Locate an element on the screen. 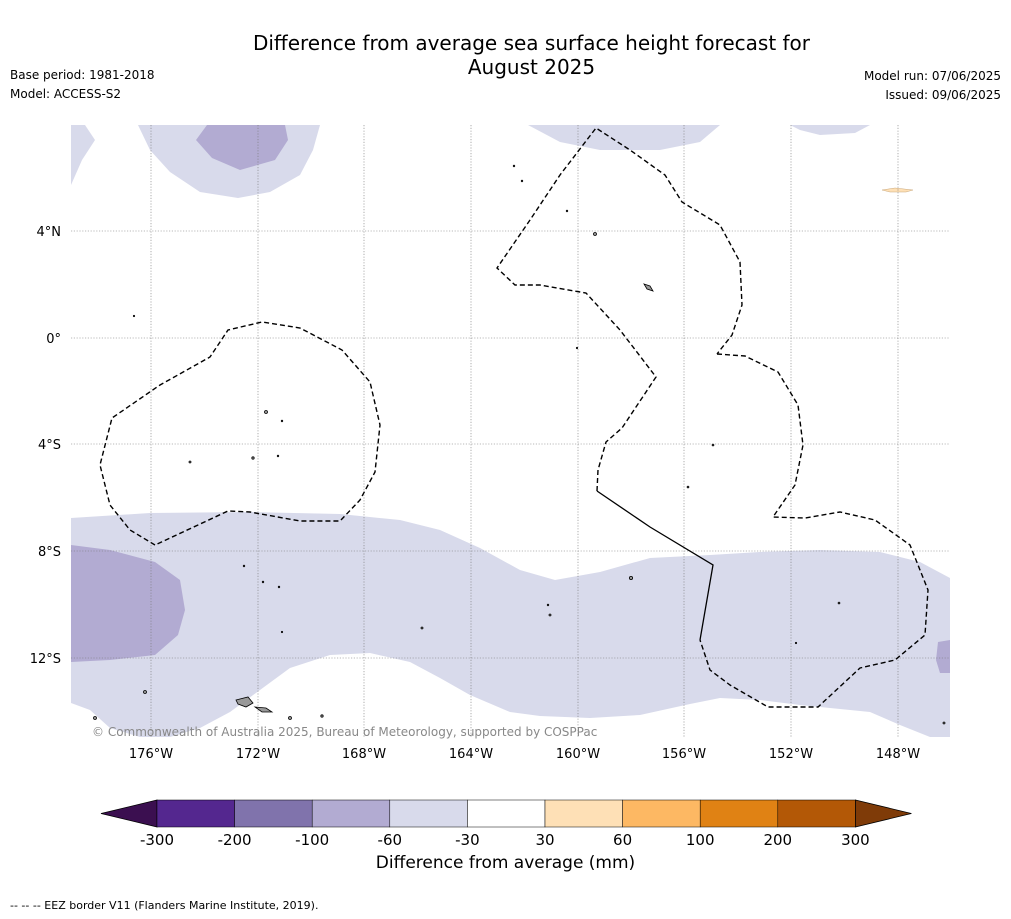 The height and width of the screenshot is (919, 1011). eez-border-tokelau is located at coordinates (240, 433).